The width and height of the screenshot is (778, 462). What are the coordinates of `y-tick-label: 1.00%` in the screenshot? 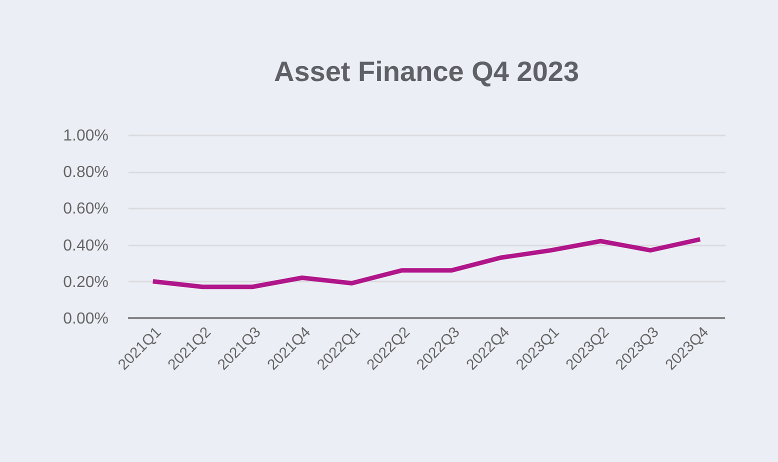 It's located at (85, 136).